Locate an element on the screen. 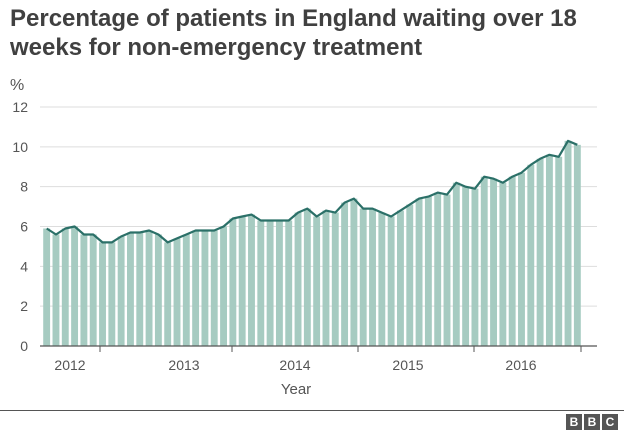  x-axis-ticks is located at coordinates (340, 349).